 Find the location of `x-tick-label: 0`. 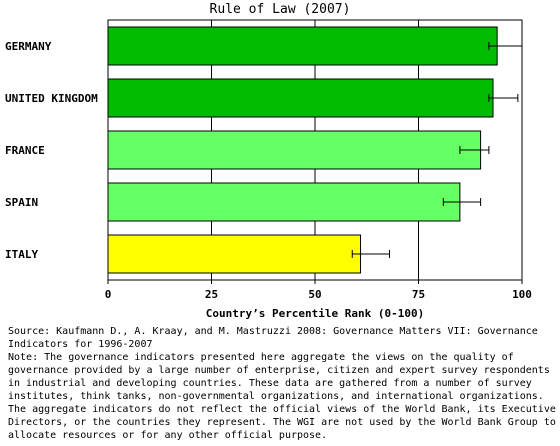

x-tick-label: 0 is located at coordinates (108, 294).